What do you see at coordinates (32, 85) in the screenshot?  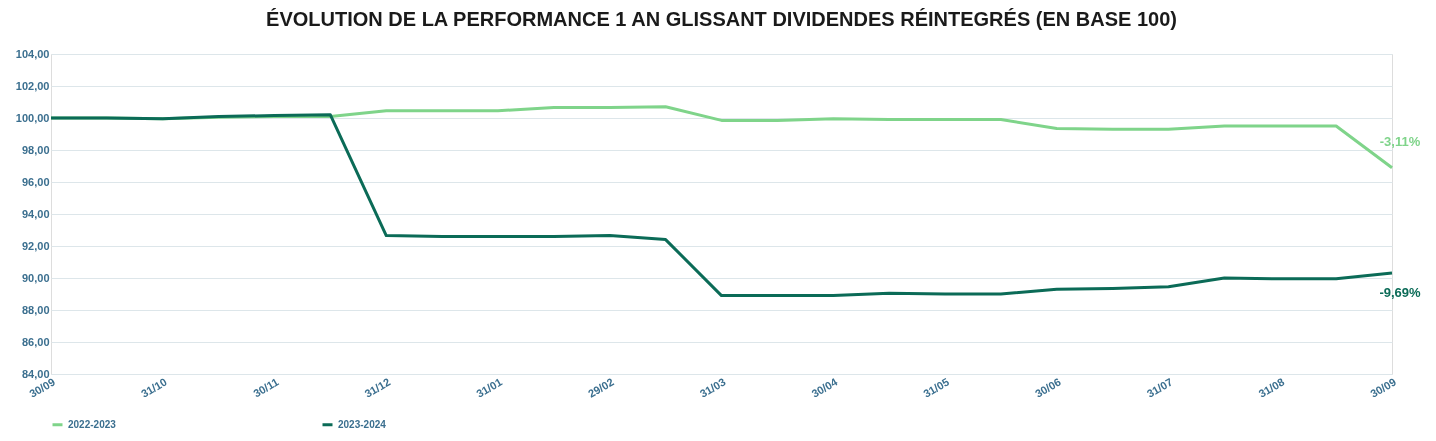 I see `y-tick-label: 102,00` at bounding box center [32, 85].